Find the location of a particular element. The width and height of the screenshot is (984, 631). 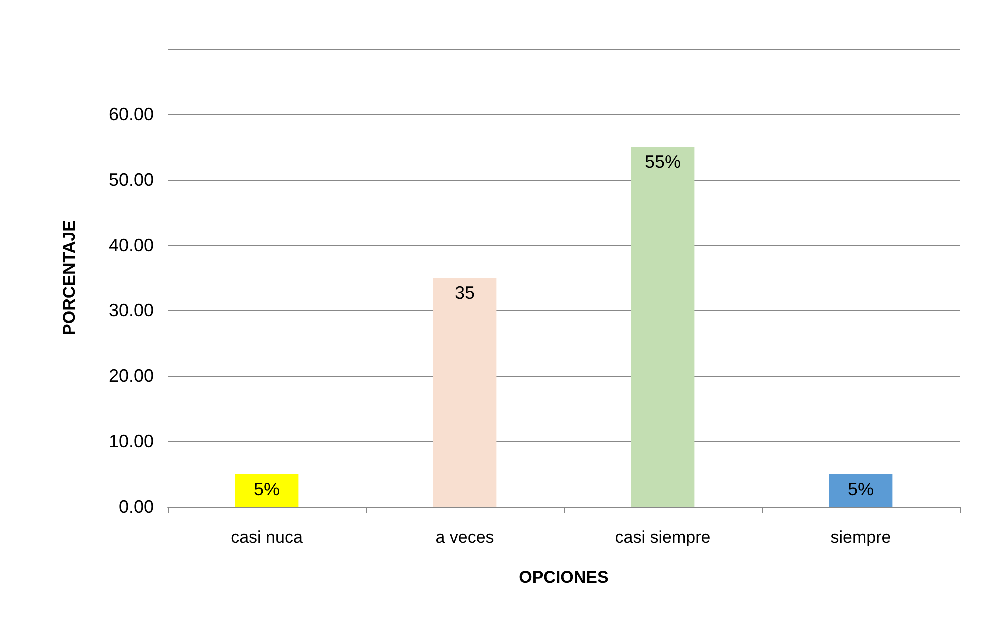

y-tick-label: 30.00 is located at coordinates (131, 310).